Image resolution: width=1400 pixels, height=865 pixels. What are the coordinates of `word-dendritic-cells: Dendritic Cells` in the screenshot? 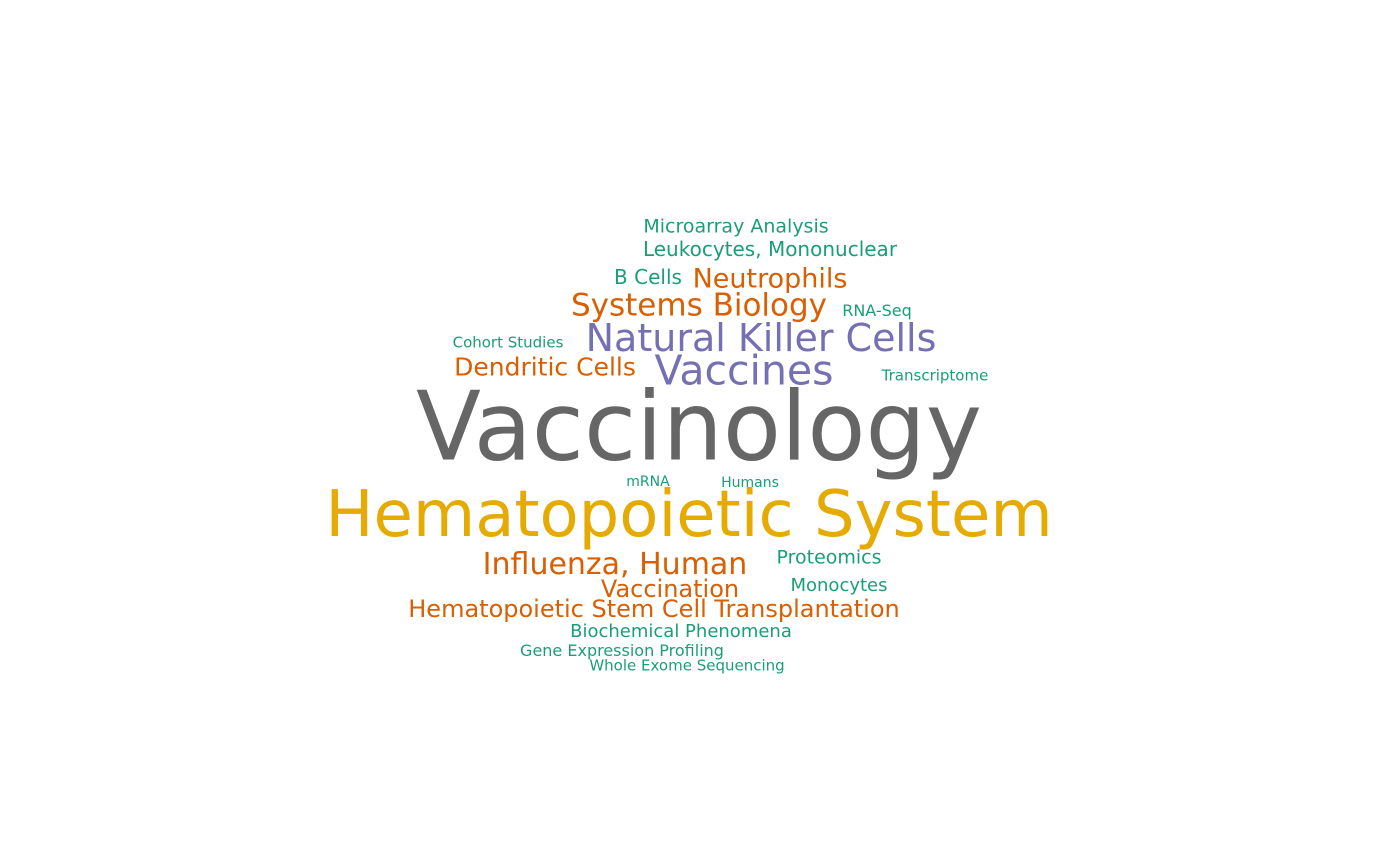 It's located at (545, 367).